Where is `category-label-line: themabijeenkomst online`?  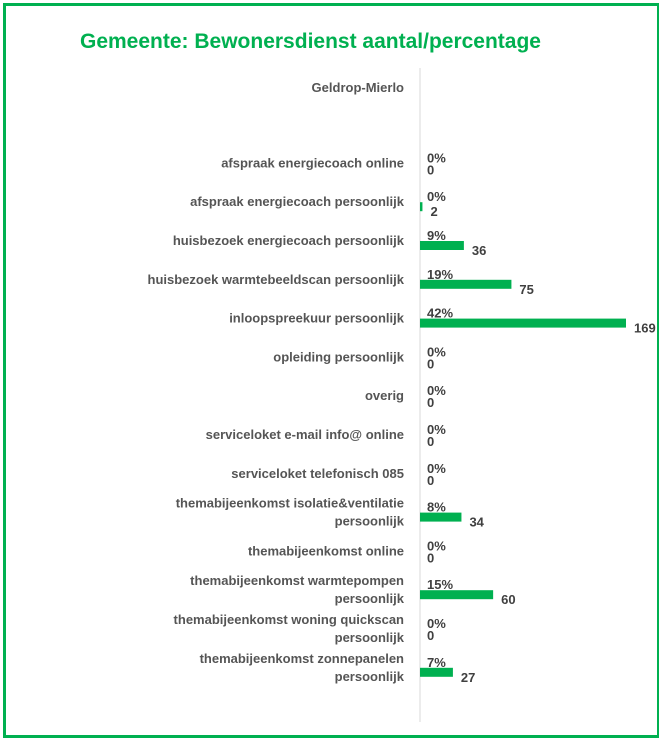 category-label-line: themabijeenkomst online is located at coordinates (326, 550).